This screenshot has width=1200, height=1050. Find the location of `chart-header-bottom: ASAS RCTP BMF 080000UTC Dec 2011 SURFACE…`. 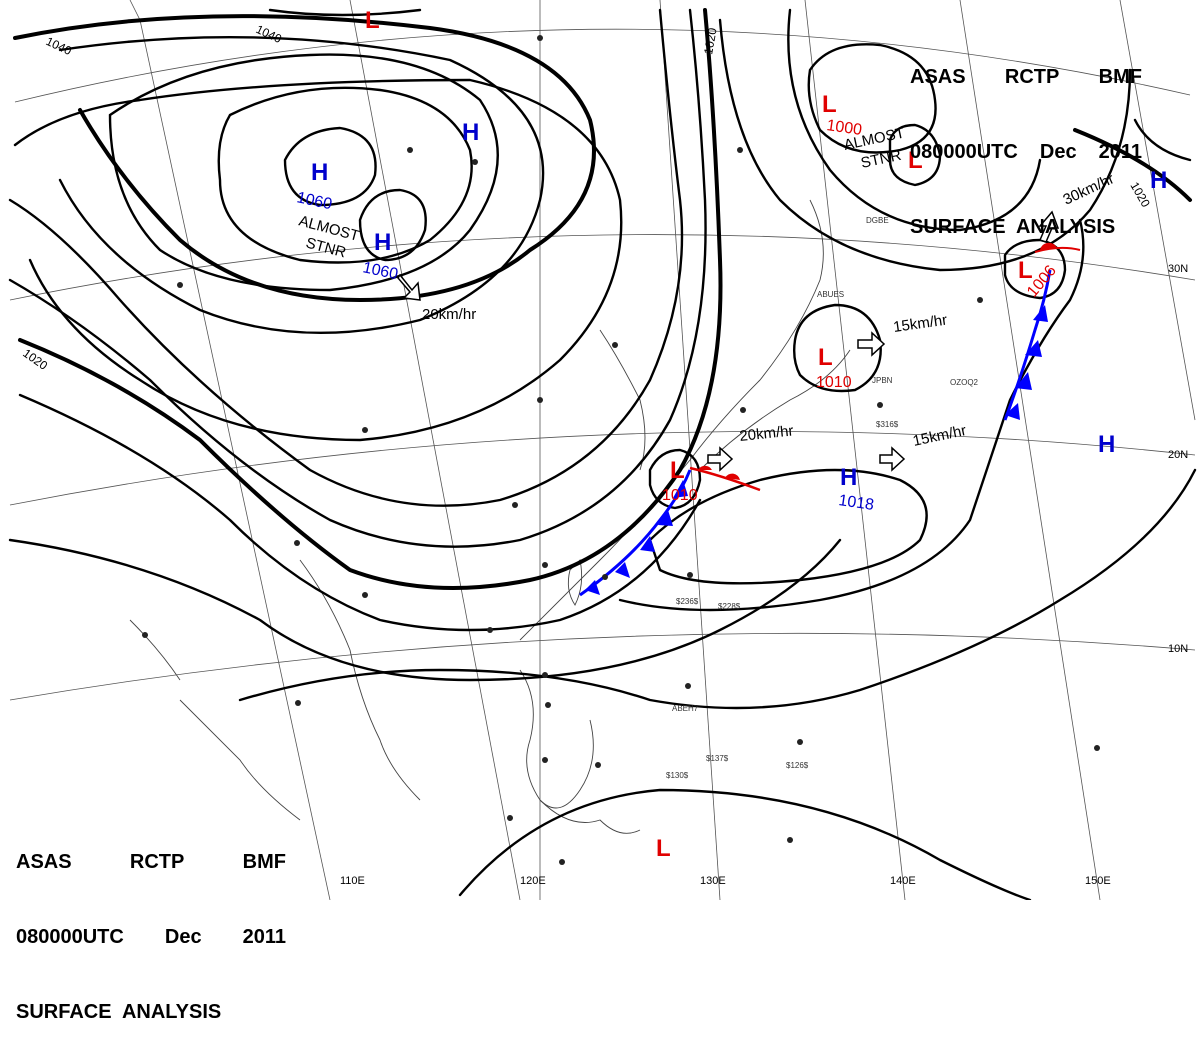

chart-header-bottom: ASAS RCTP BMF 080000UTC Dec 2011 SURFACE… is located at coordinates (151, 925).